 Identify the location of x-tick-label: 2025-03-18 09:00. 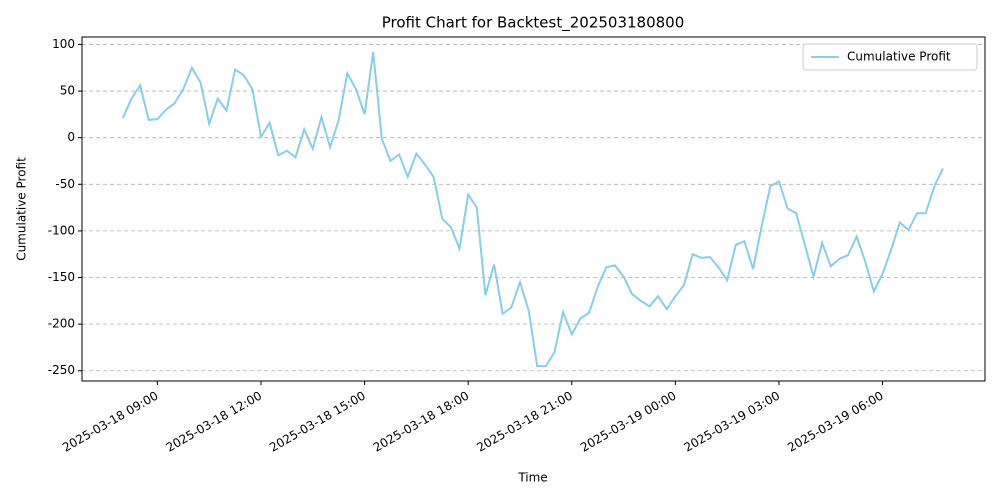
(110, 422).